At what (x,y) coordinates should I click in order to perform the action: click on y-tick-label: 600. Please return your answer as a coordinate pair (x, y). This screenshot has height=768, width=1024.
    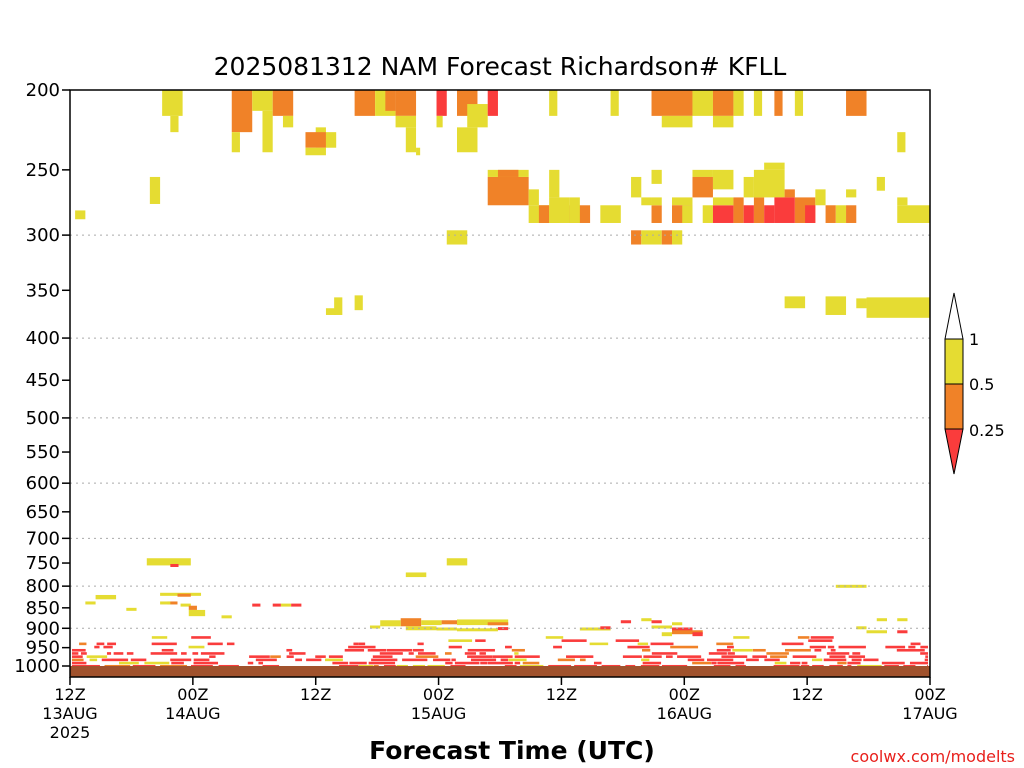
    Looking at the image, I should click on (43, 483).